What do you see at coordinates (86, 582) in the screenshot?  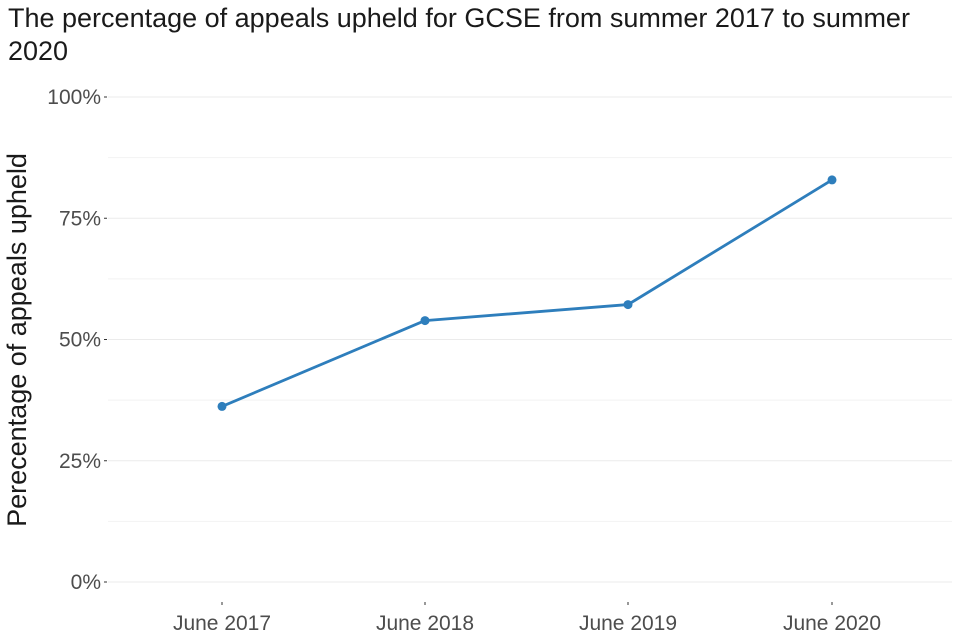 I see `y-tick-label: 0%` at bounding box center [86, 582].